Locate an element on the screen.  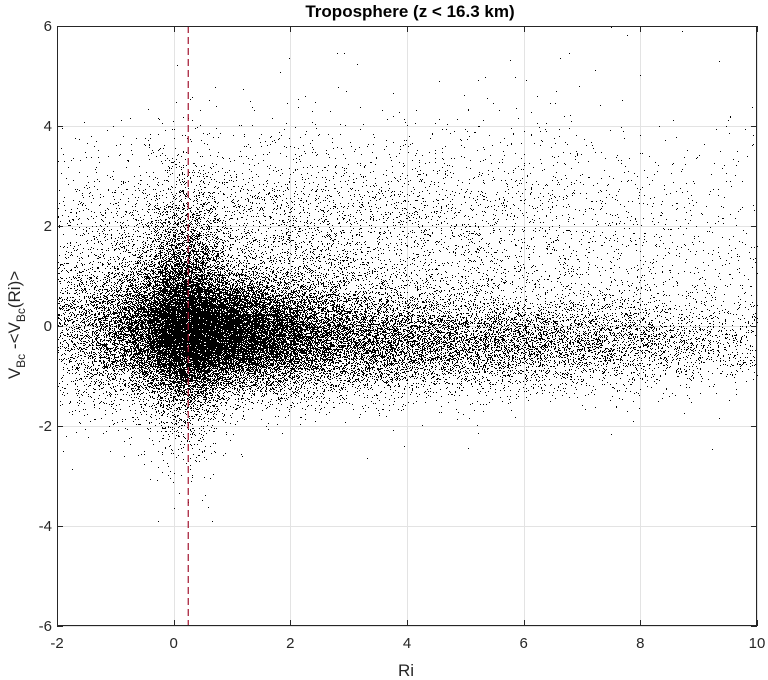
x-axis-label: Ri is located at coordinates (406, 670).